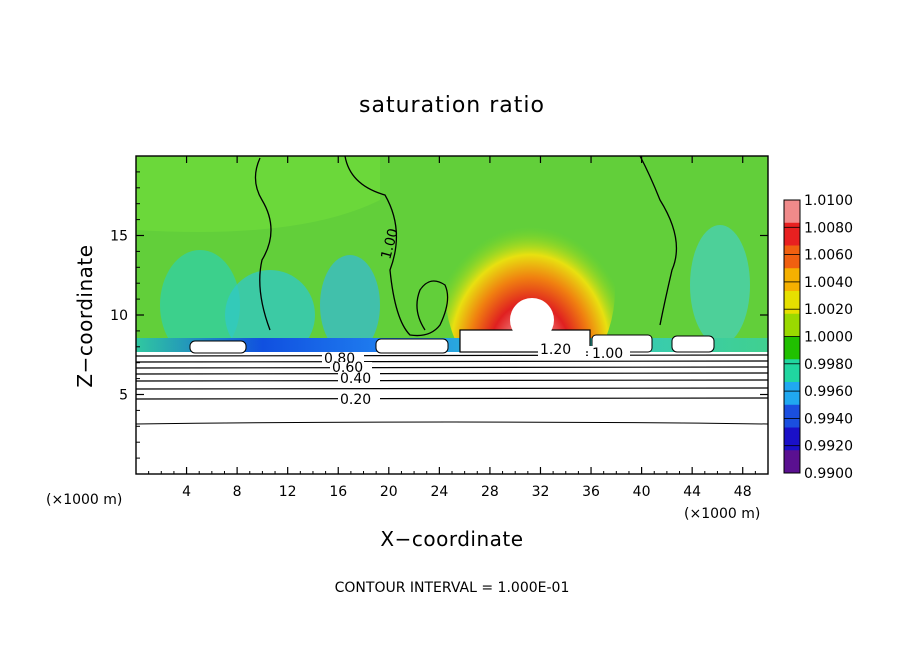 The height and width of the screenshot is (654, 904). I want to click on colorbar-label: 0.9980, so click(828, 365).